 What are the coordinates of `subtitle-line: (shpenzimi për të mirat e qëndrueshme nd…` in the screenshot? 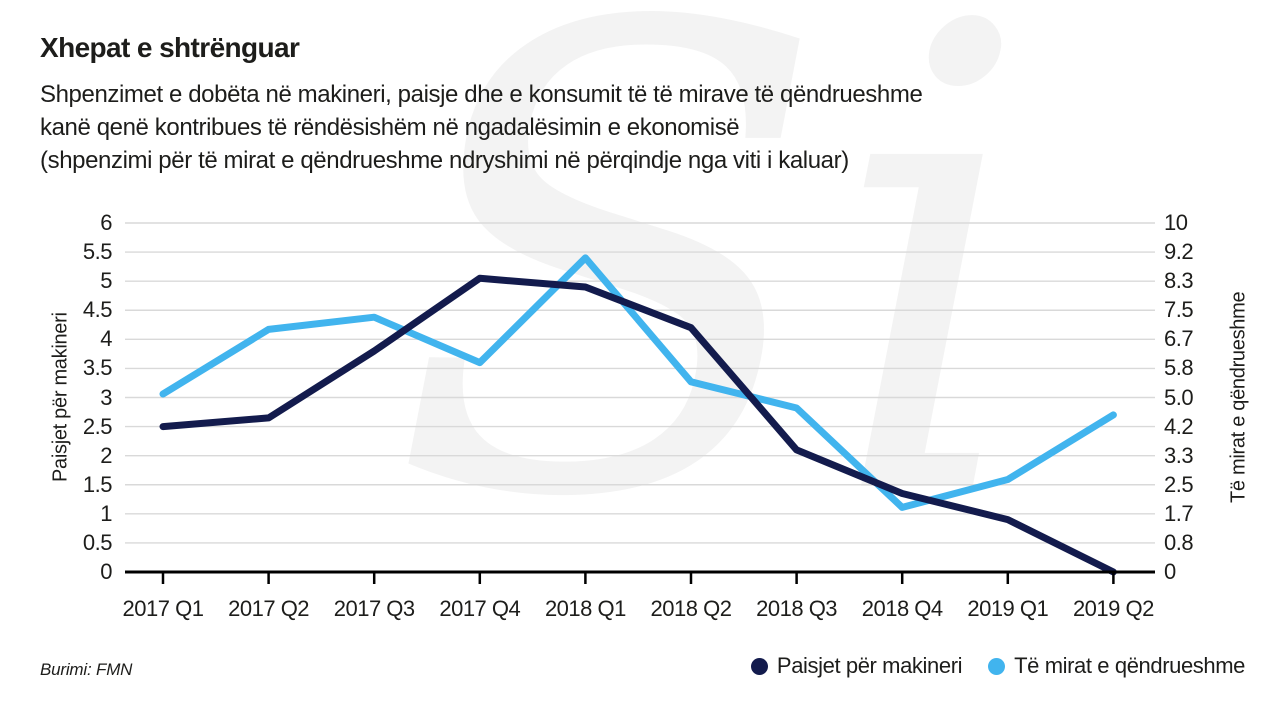 It's located at (444, 160).